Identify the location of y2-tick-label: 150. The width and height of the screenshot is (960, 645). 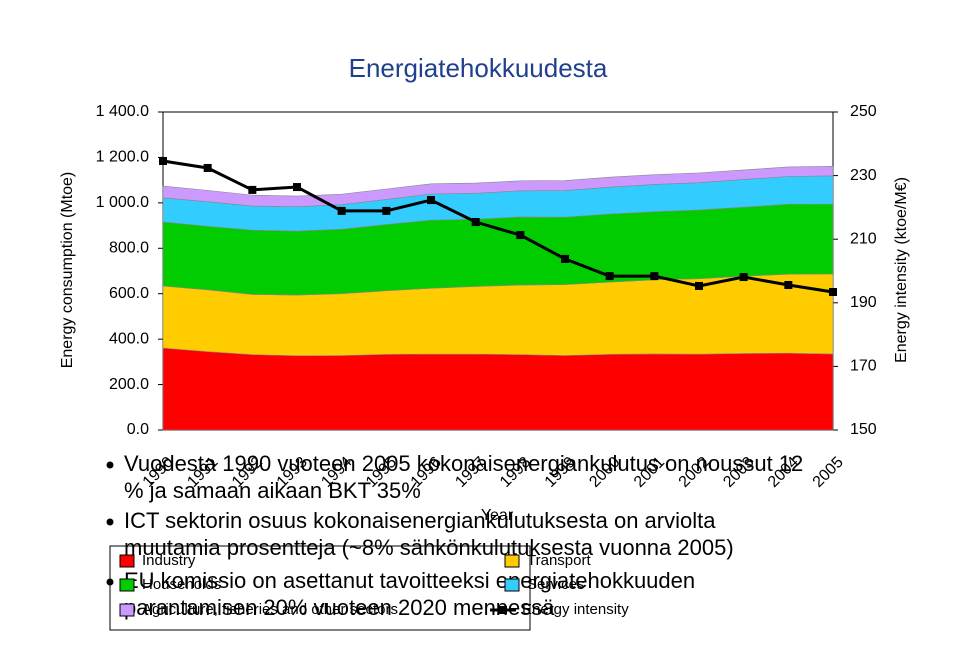
(863, 429).